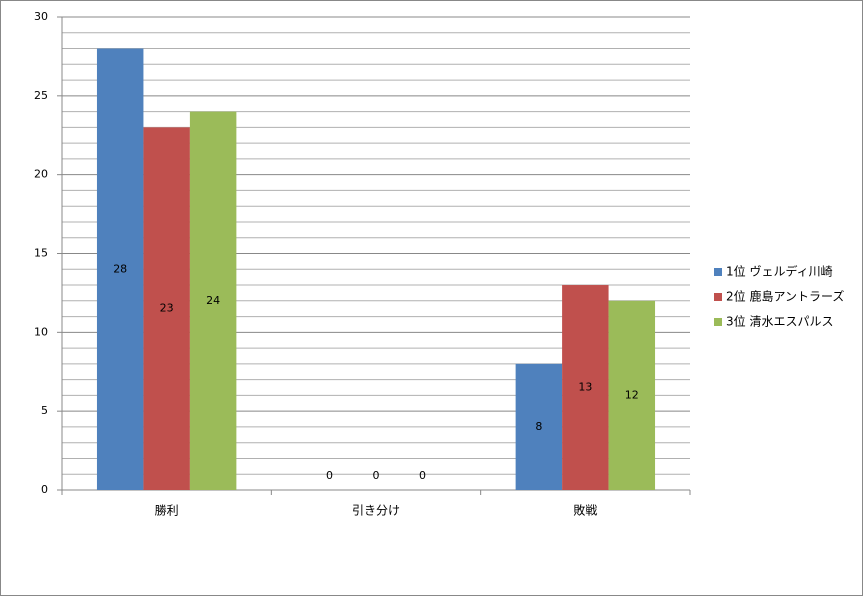  Describe the element at coordinates (785, 296) in the screenshot. I see `legend-label: 2位 鹿島アントラーズ` at that location.